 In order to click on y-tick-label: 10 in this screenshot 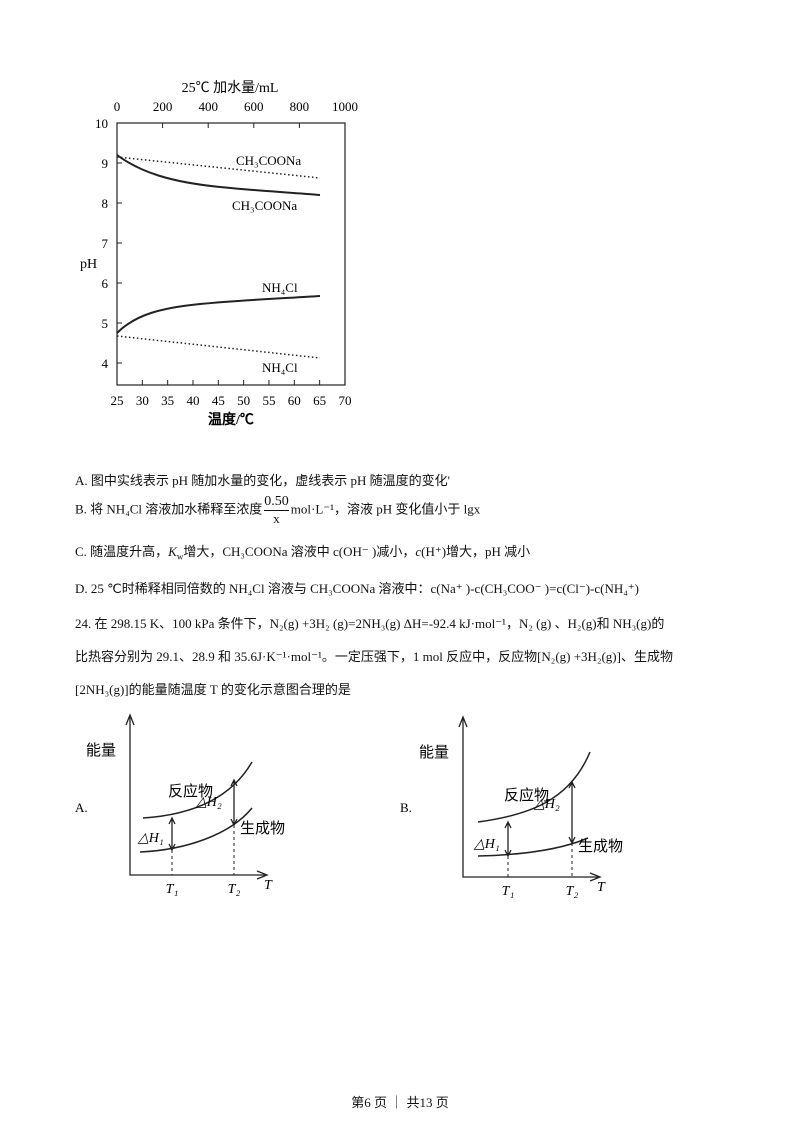, I will do `click(101, 123)`.